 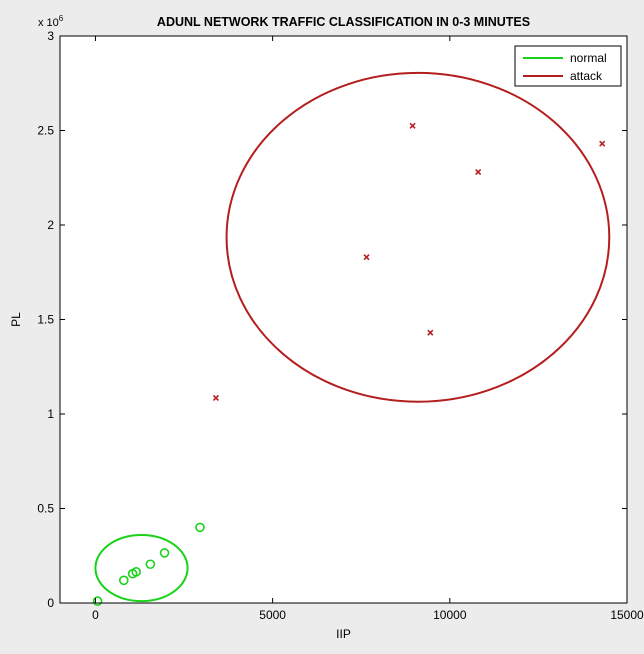 I want to click on y-tick-label: 2, so click(x=50, y=225).